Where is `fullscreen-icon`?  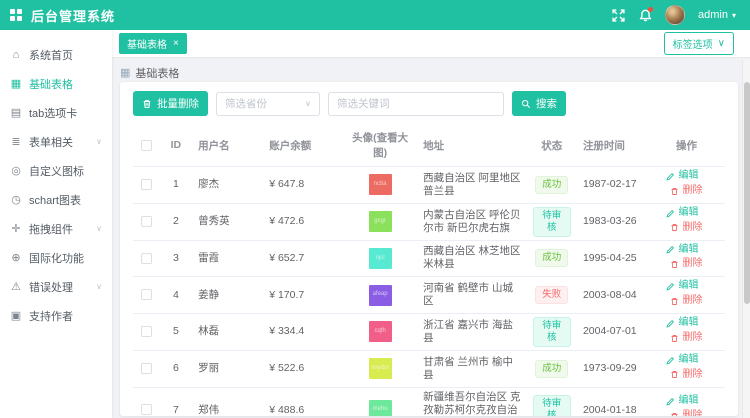 fullscreen-icon is located at coordinates (618, 15).